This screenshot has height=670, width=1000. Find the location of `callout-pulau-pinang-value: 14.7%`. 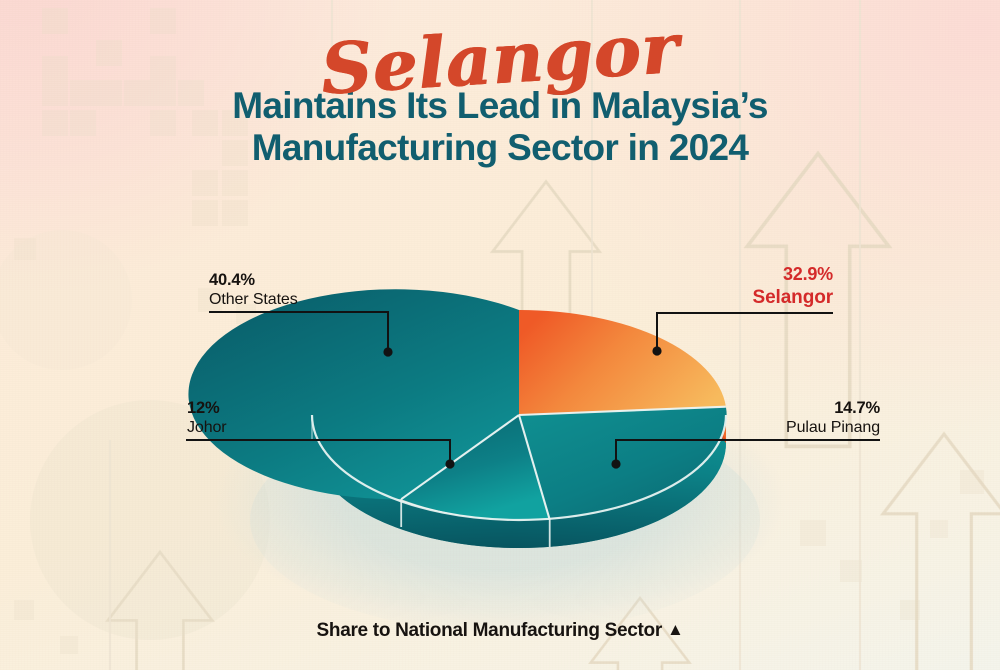

callout-pulau-pinang-value: 14.7% is located at coordinates (857, 408).